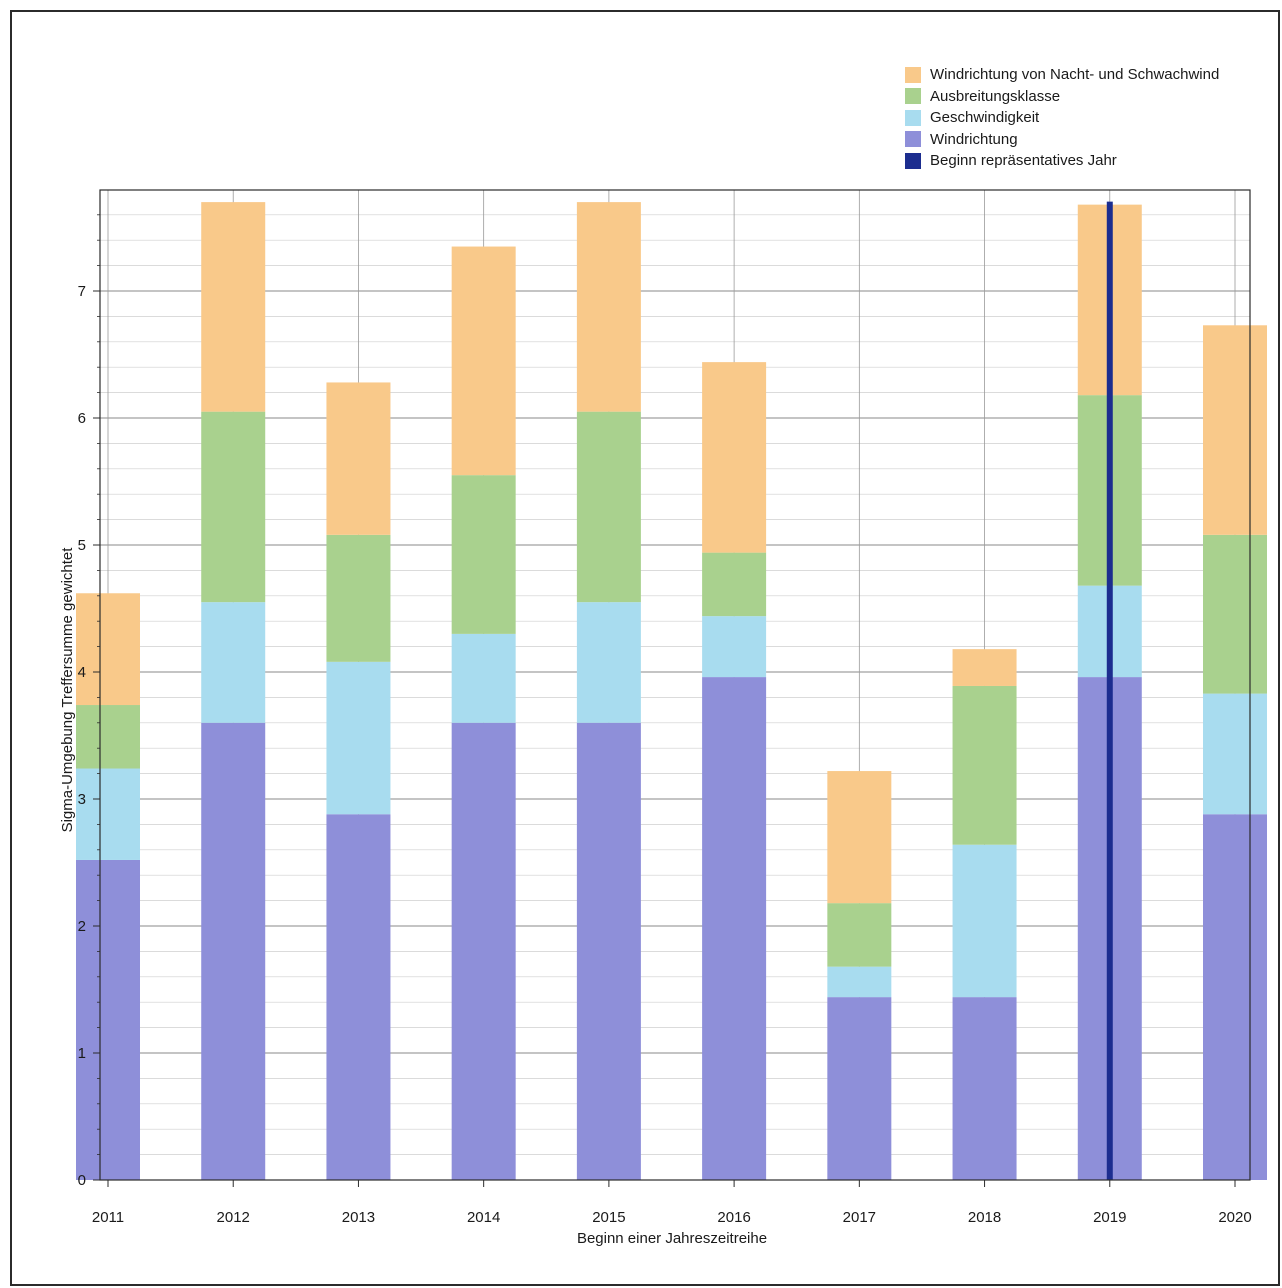 This screenshot has width=1282, height=1288. I want to click on legend-item-repraesentatives-jahr: Beginn repräsentatives Jahr, so click(1062, 161).